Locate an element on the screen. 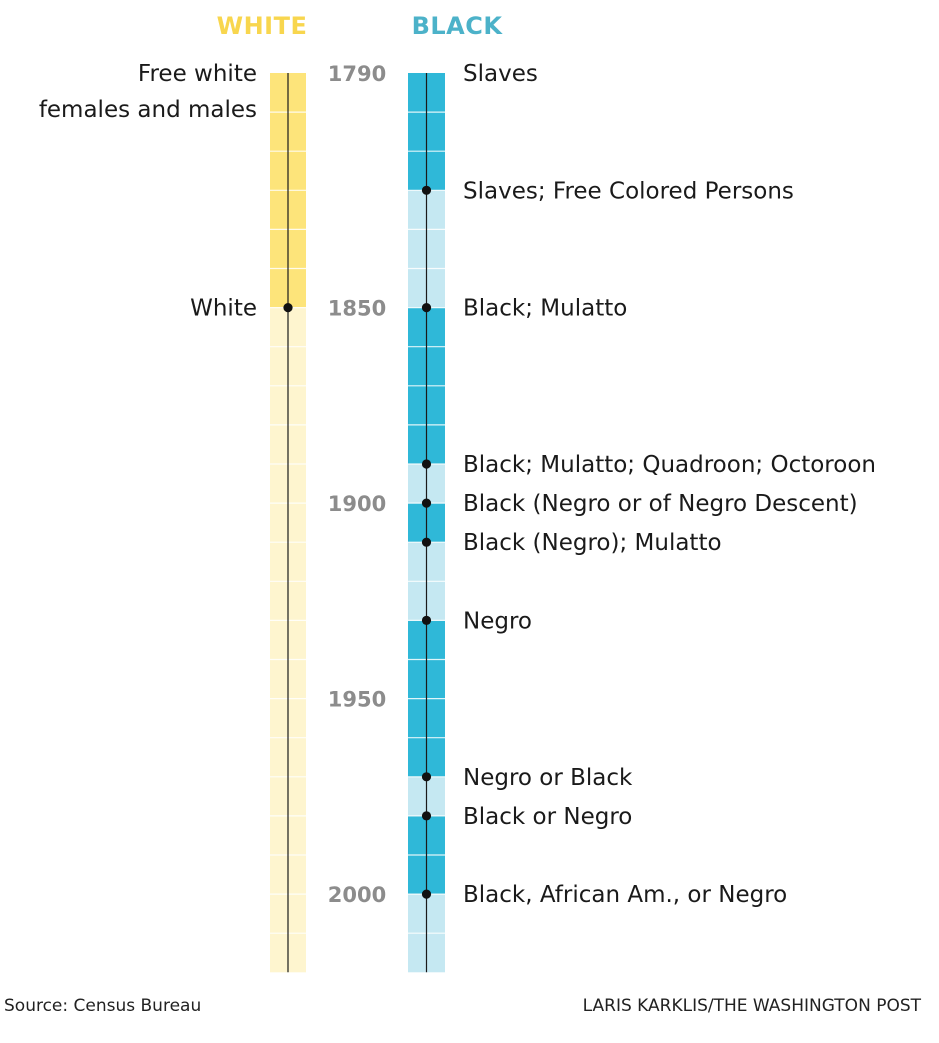 The width and height of the screenshot is (939, 1043). year-tick-label: 1850 is located at coordinates (357, 309).